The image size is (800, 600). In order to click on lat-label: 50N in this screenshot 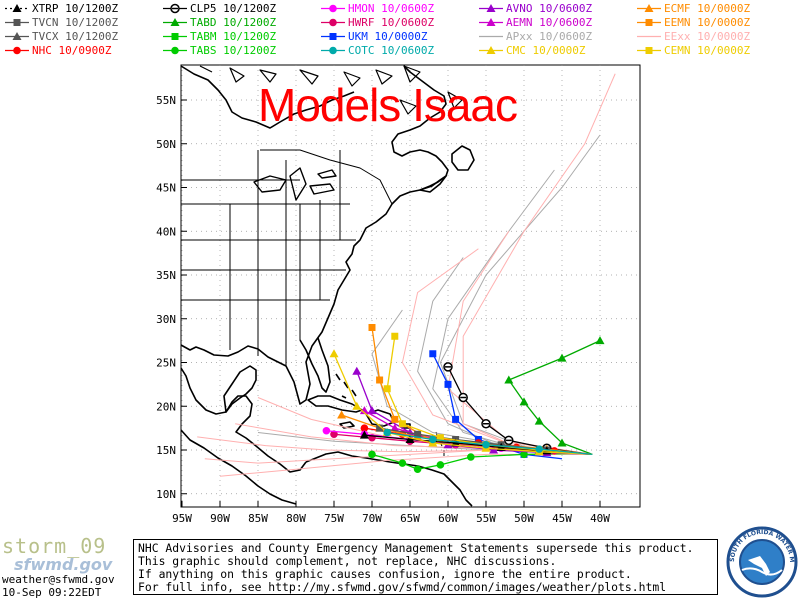, I will do `click(166, 144)`.